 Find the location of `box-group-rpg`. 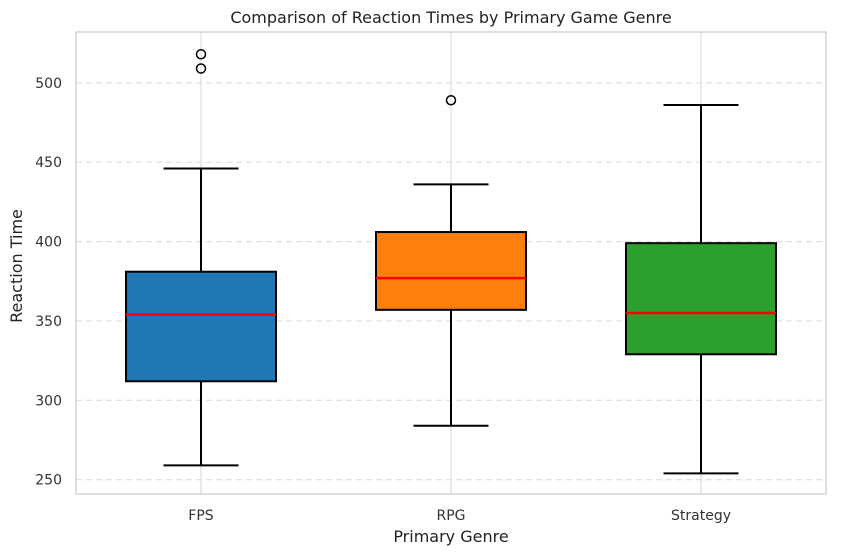

box-group-rpg is located at coordinates (451, 261).